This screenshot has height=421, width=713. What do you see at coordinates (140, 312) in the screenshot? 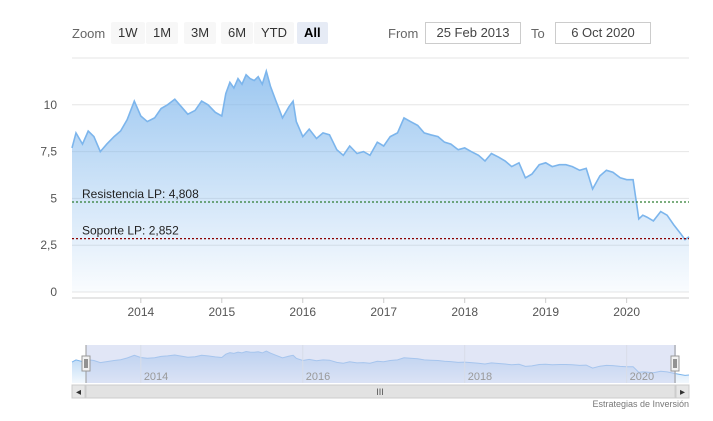
I see `x-tick-label: 2014` at bounding box center [140, 312].